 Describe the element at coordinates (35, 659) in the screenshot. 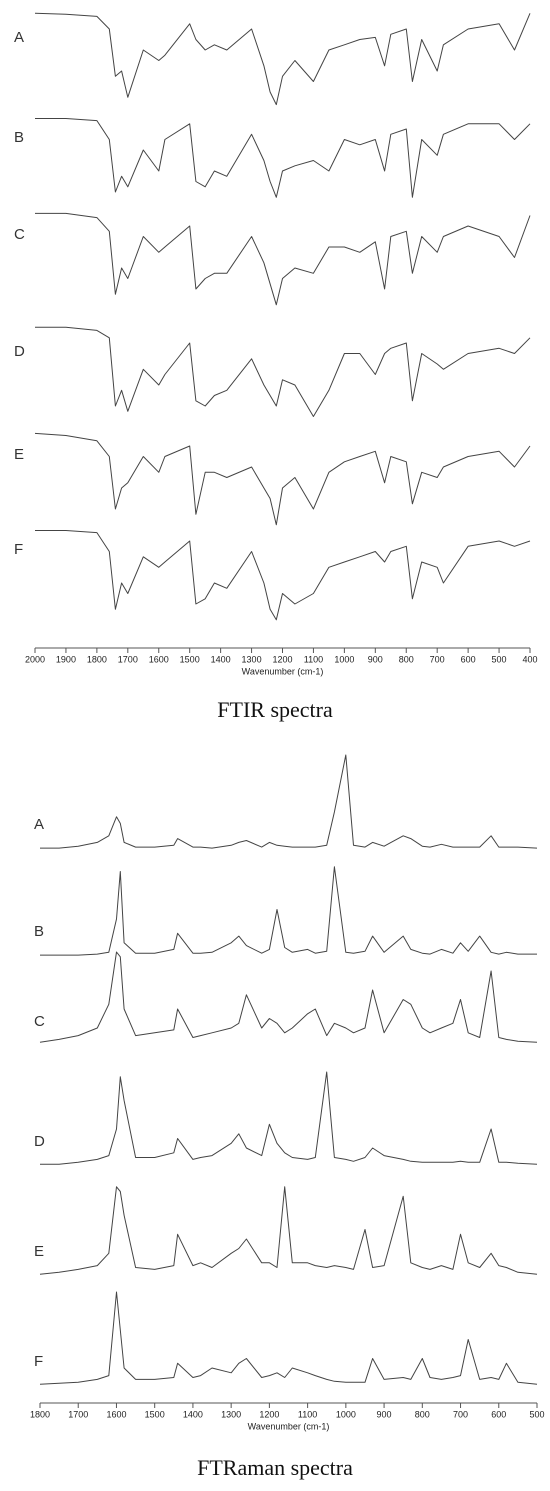

I see `x-tick-label: 2000` at that location.